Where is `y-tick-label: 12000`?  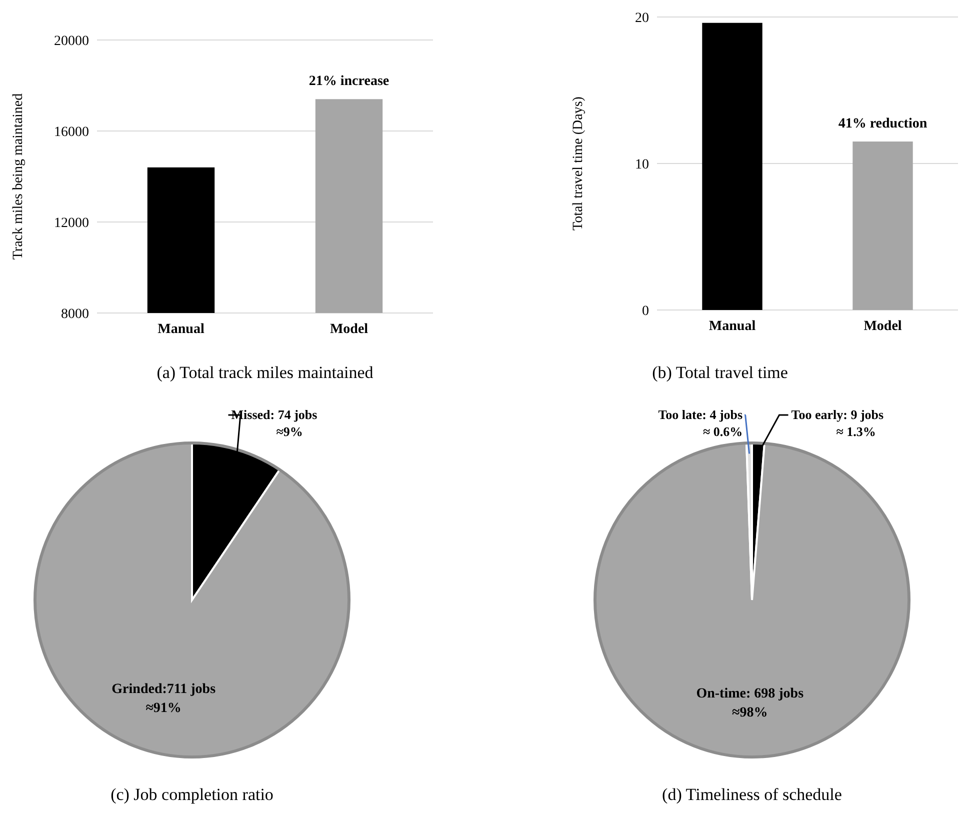
y-tick-label: 12000 is located at coordinates (71, 223).